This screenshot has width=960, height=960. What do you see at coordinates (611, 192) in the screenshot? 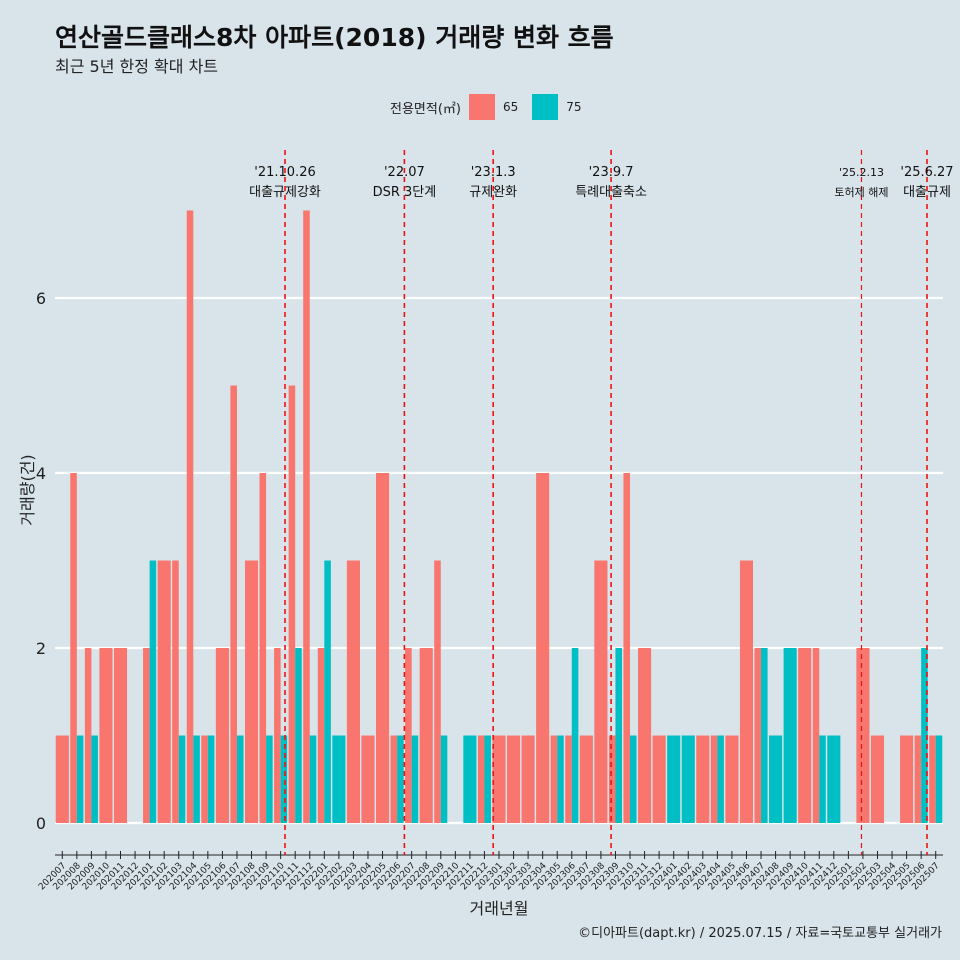
I see `event-label-3: 특례대출축소` at bounding box center [611, 192].